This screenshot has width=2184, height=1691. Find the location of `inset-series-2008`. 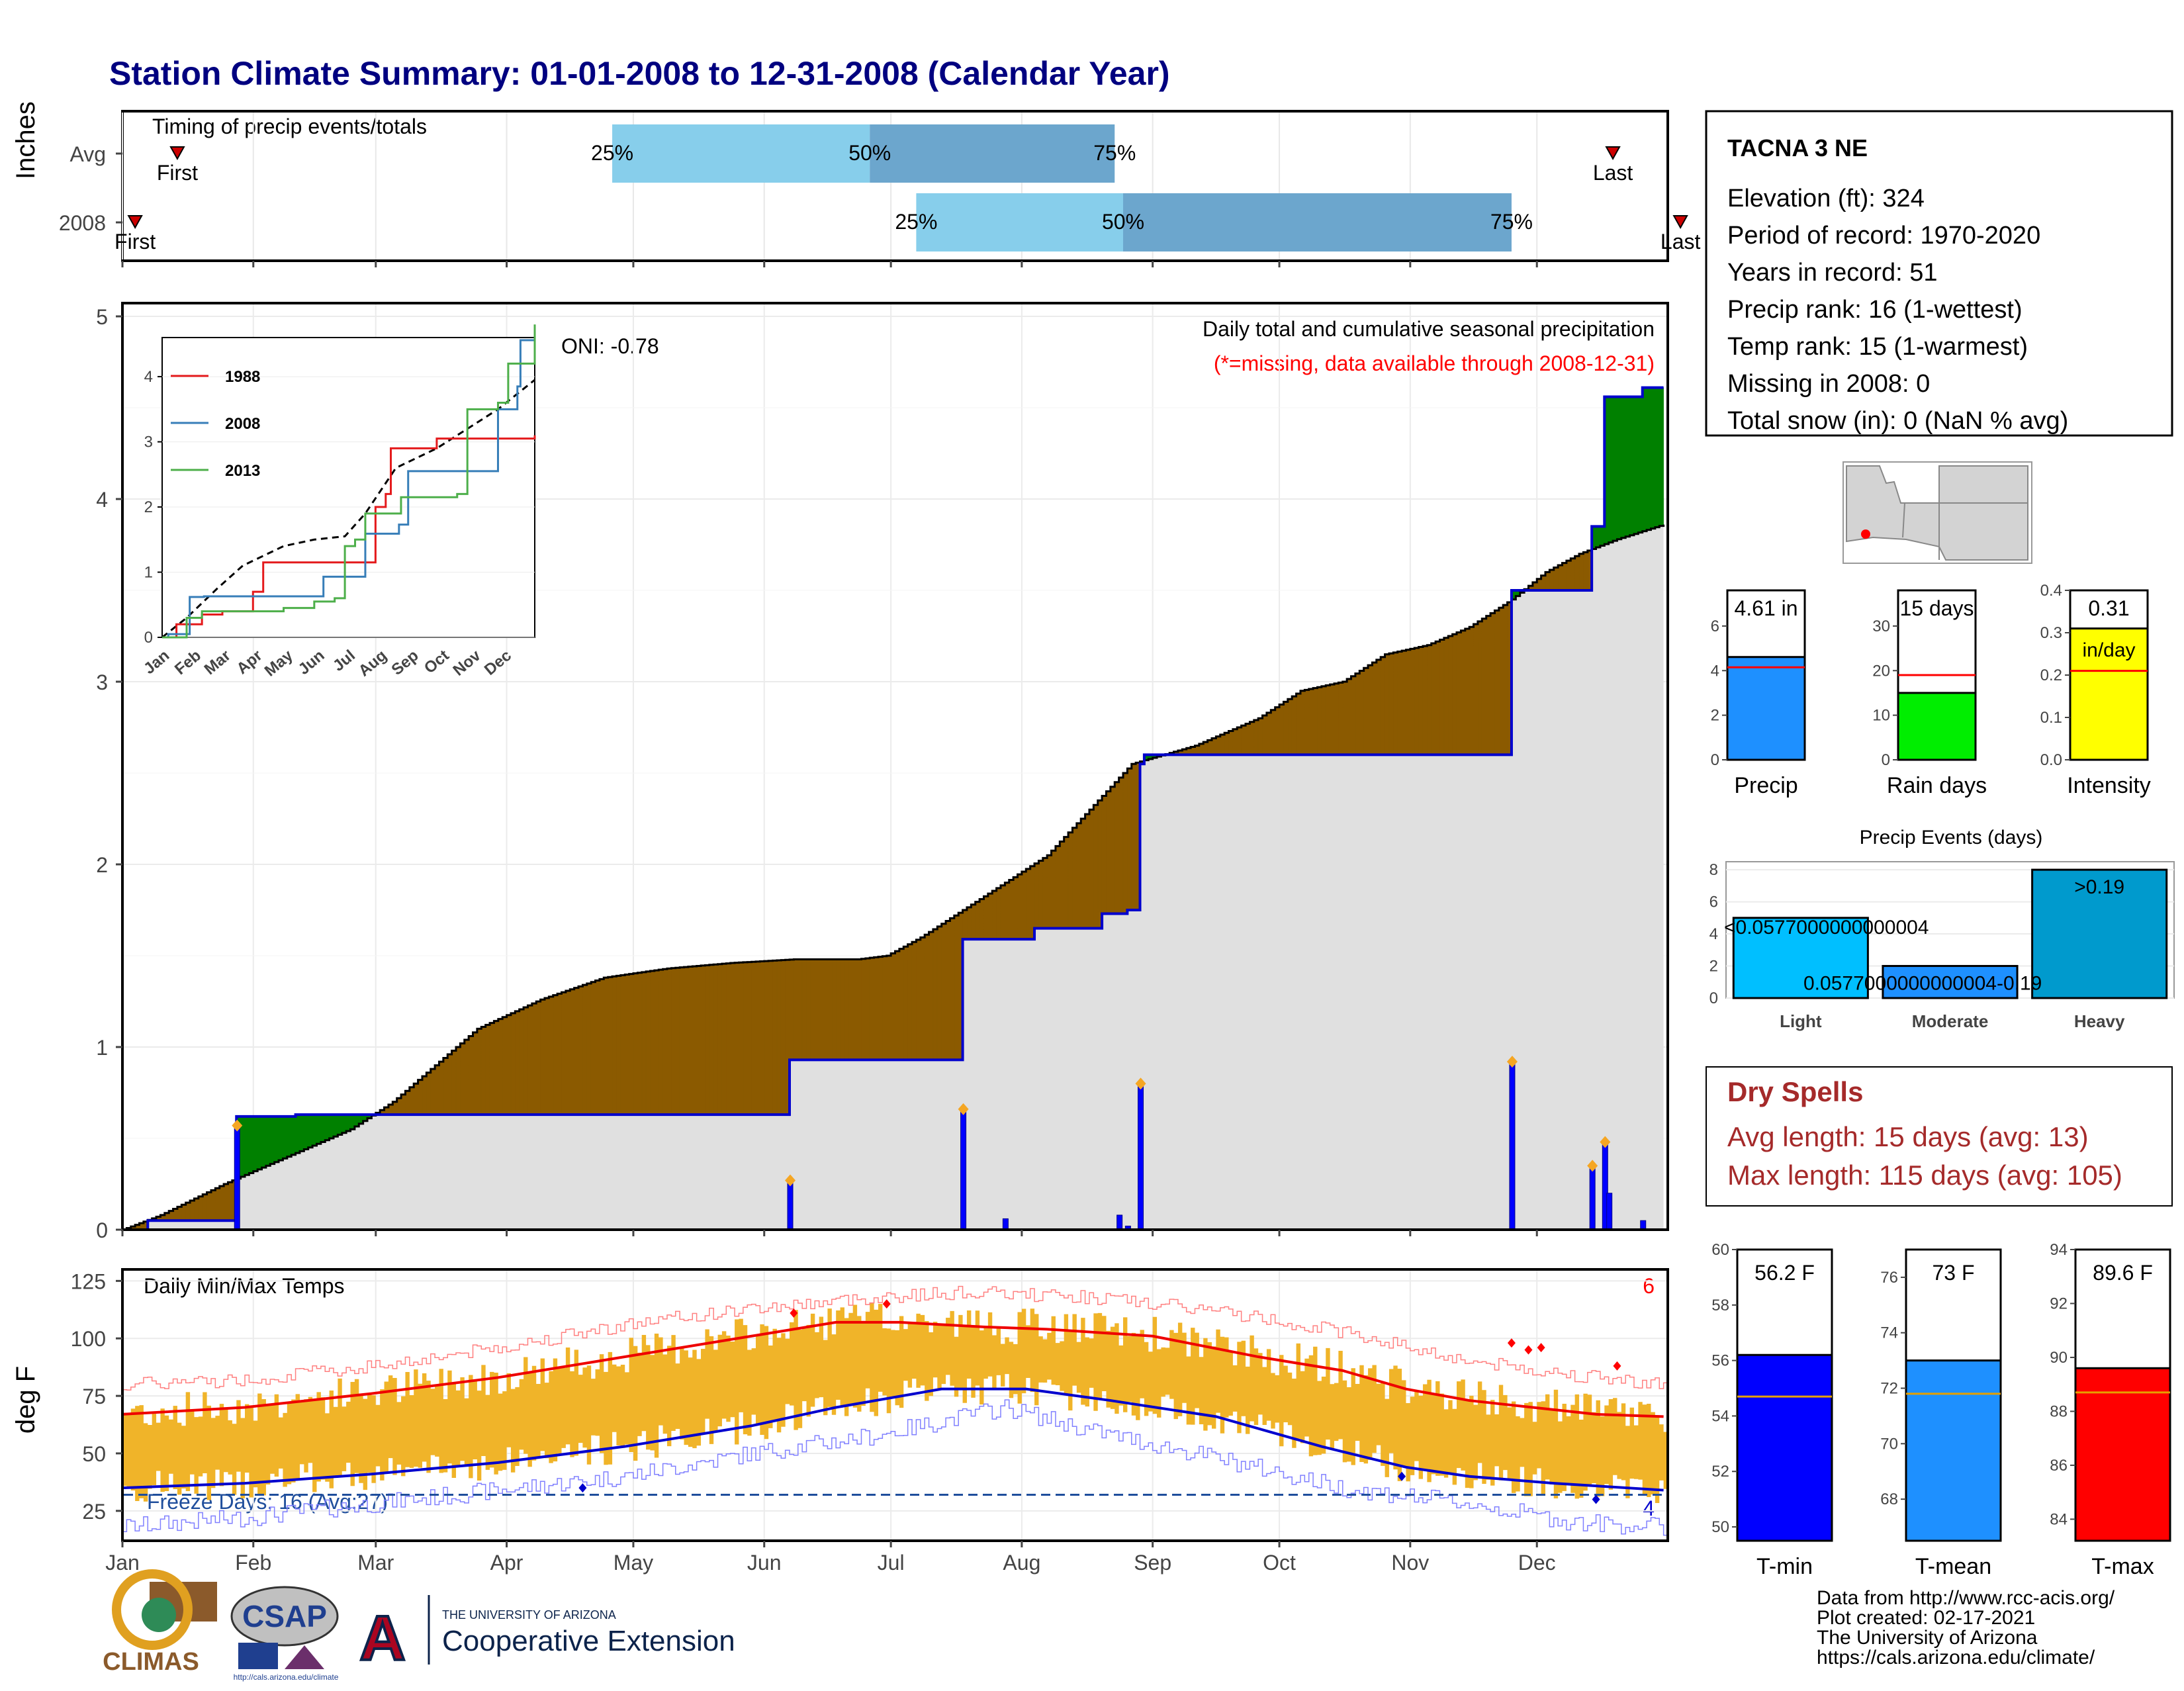

inset-series-2008 is located at coordinates (349, 488).